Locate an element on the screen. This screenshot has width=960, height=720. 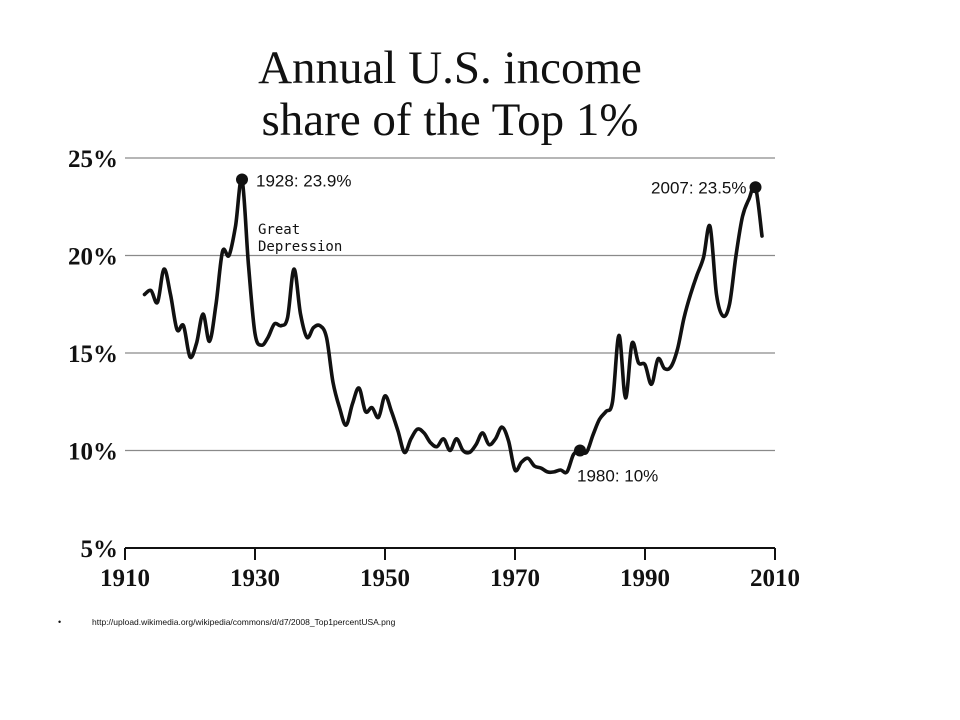
y-tick-labels: 5% 10% 15% 20% 25% is located at coordinates (93, 354).